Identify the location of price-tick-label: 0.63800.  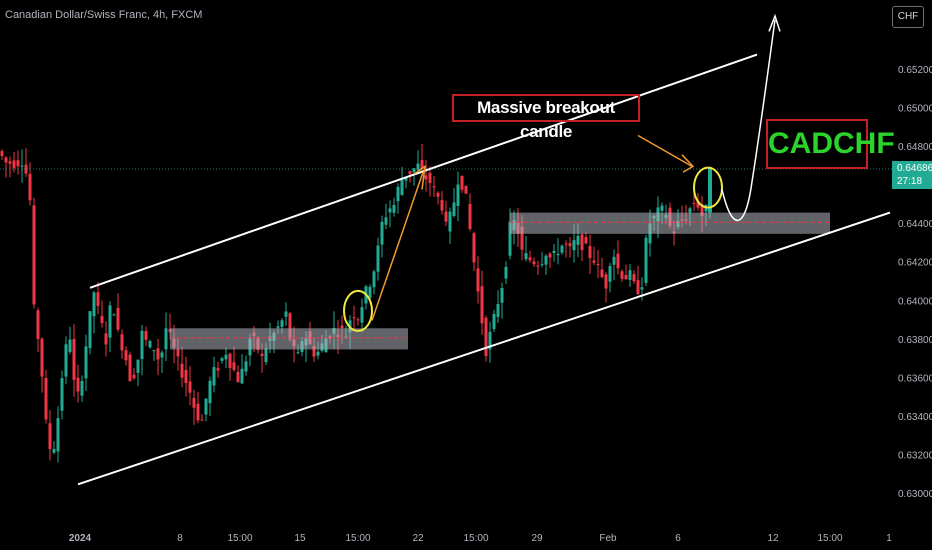
(915, 340).